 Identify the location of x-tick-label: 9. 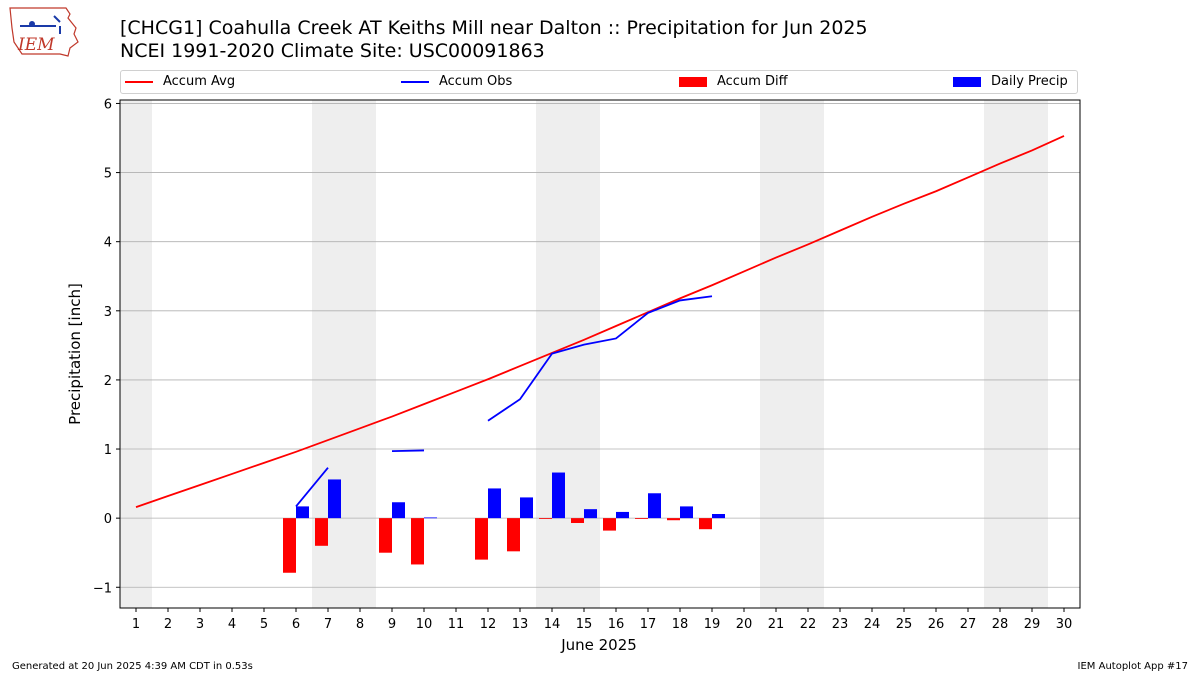
(392, 624).